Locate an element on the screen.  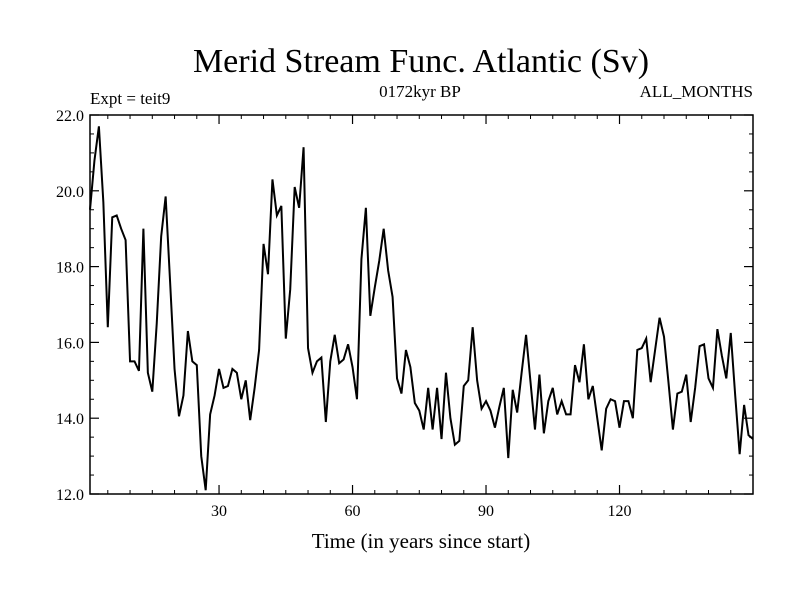
x-axis-label: Time (in years since start) is located at coordinates (421, 541).